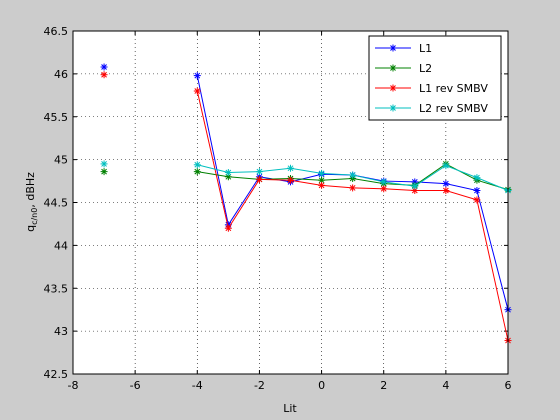 The image size is (560, 420). What do you see at coordinates (56, 31) in the screenshot?
I see `y-tick-label: 46.5` at bounding box center [56, 31].